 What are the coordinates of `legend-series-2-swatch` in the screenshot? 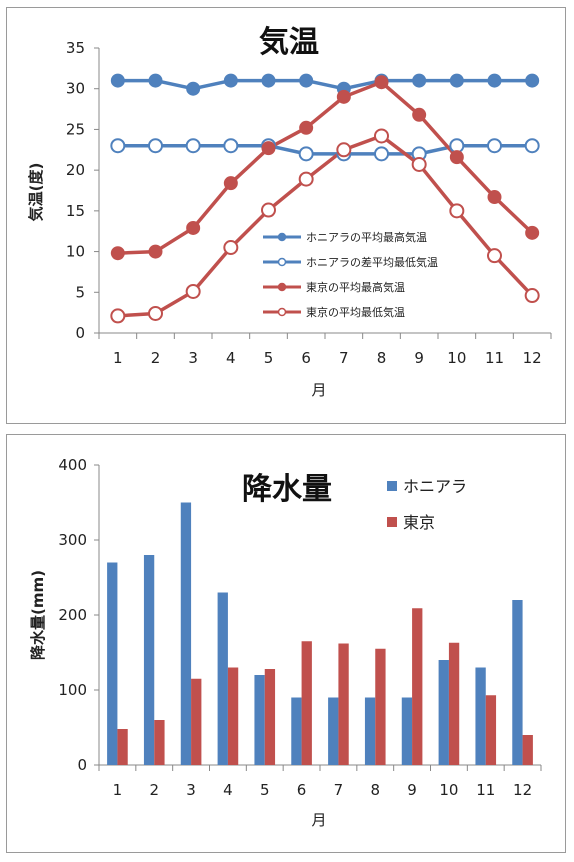 It's located at (392, 522).